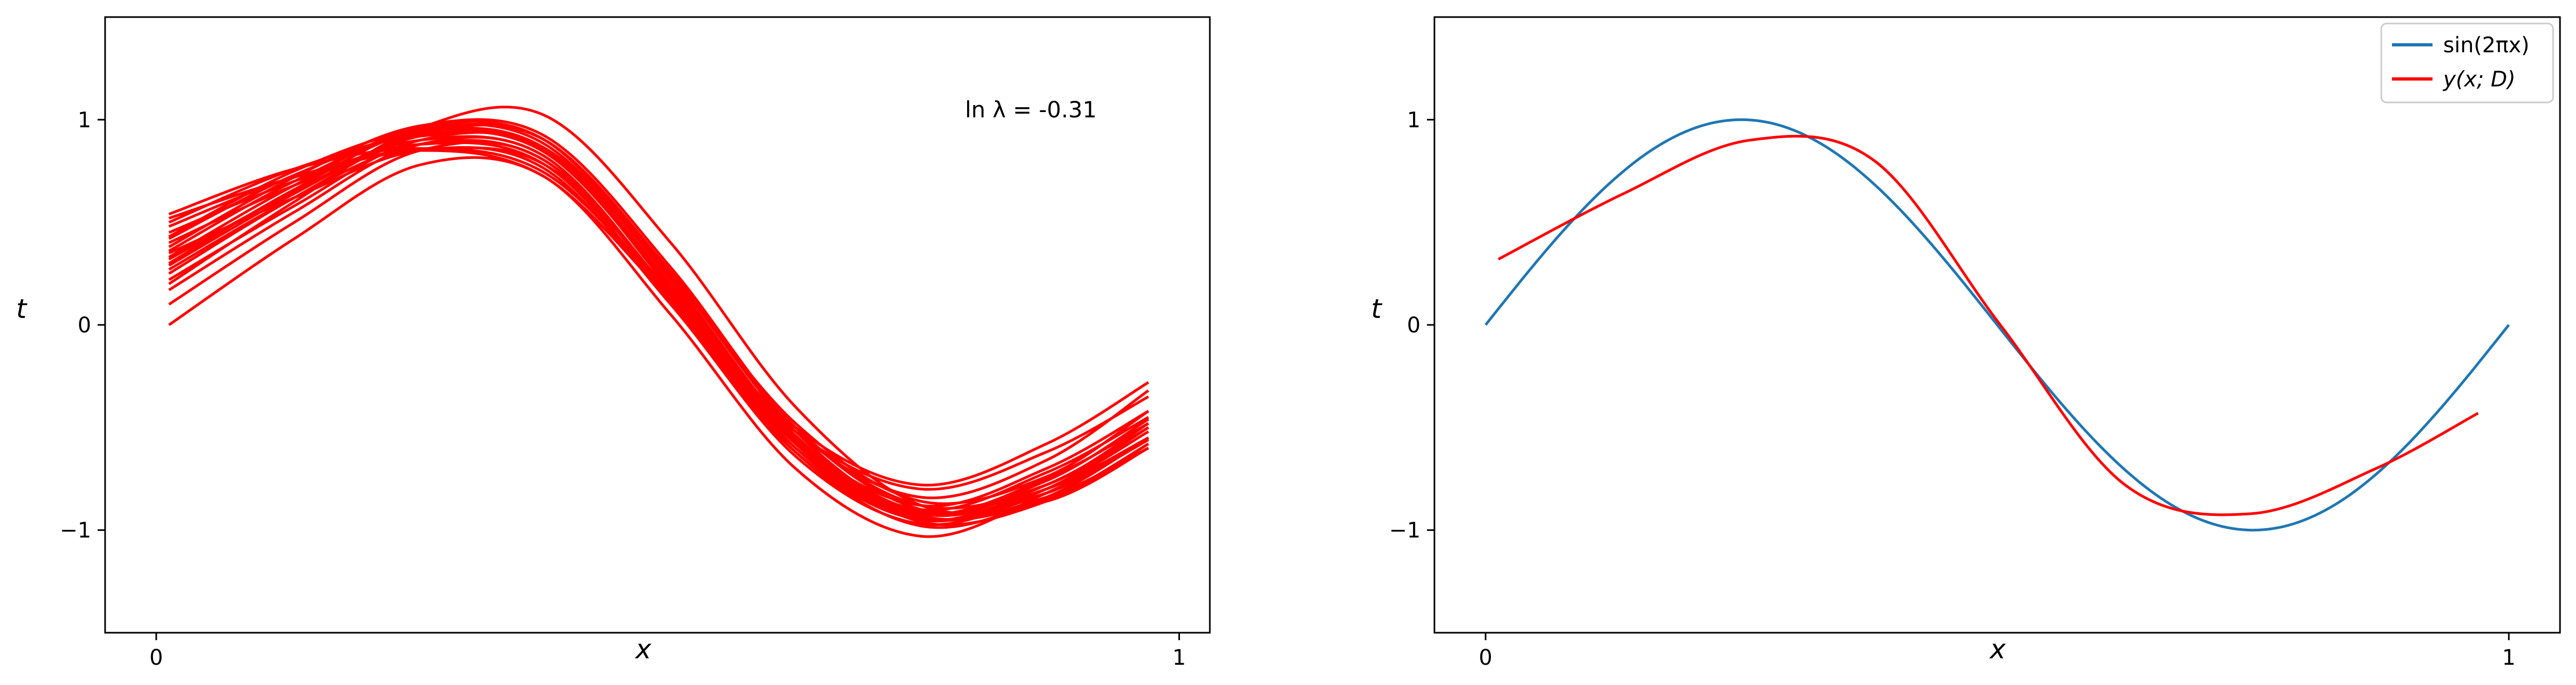  Describe the element at coordinates (1414, 120) in the screenshot. I see `right-y-tick-label: 1` at that location.